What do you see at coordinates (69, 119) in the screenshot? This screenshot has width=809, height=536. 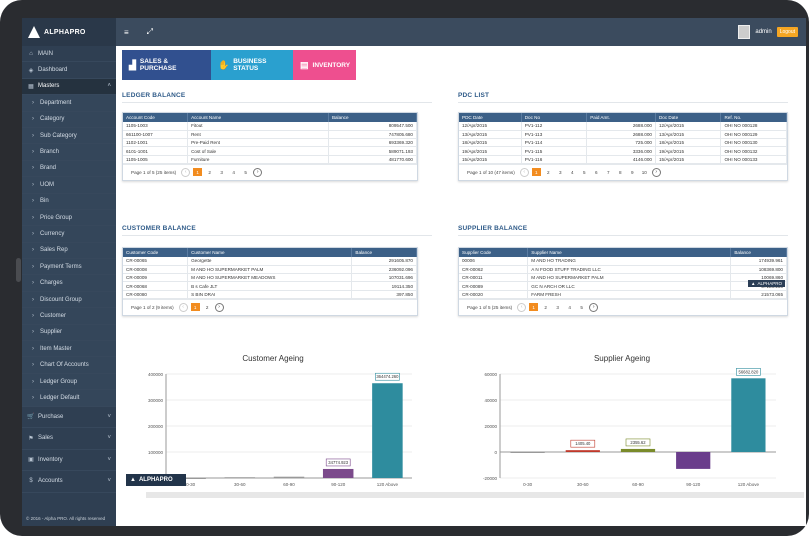 I see `sidebar-item-category: › Category` at bounding box center [69, 119].